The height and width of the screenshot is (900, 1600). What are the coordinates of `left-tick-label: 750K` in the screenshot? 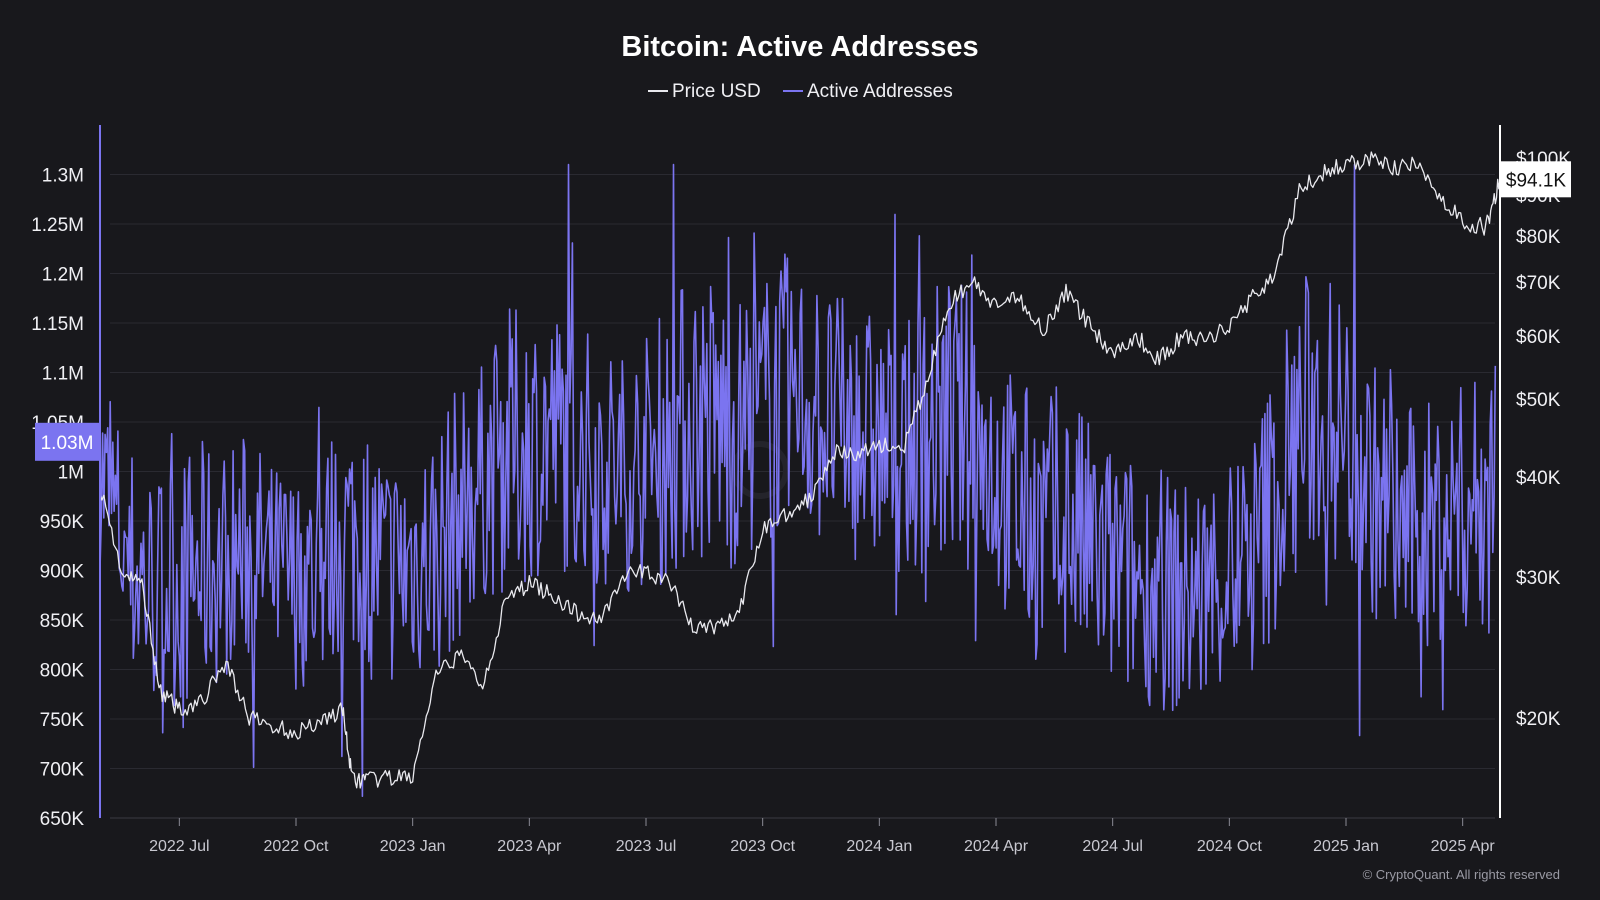 It's located at (62, 720).